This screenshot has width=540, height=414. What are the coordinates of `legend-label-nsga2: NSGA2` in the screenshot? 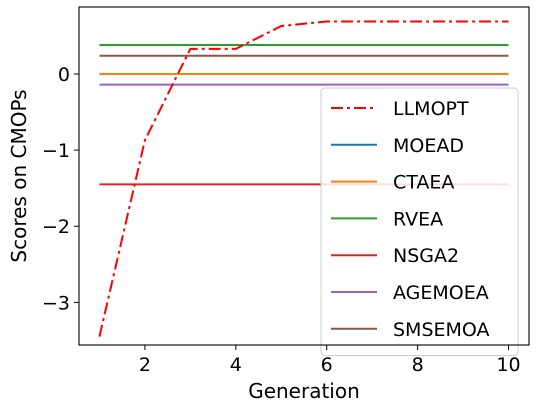 It's located at (426, 256).